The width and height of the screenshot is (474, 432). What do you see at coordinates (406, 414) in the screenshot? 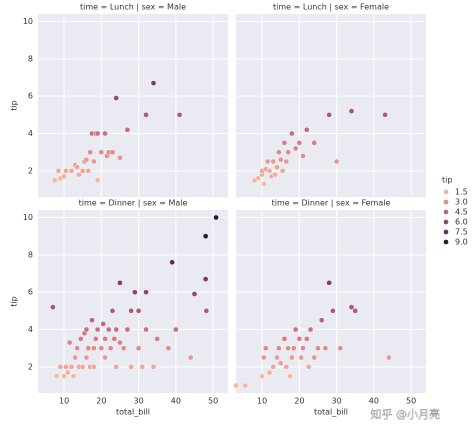
I see `watermark: 知乎 @小月亮` at bounding box center [406, 414].